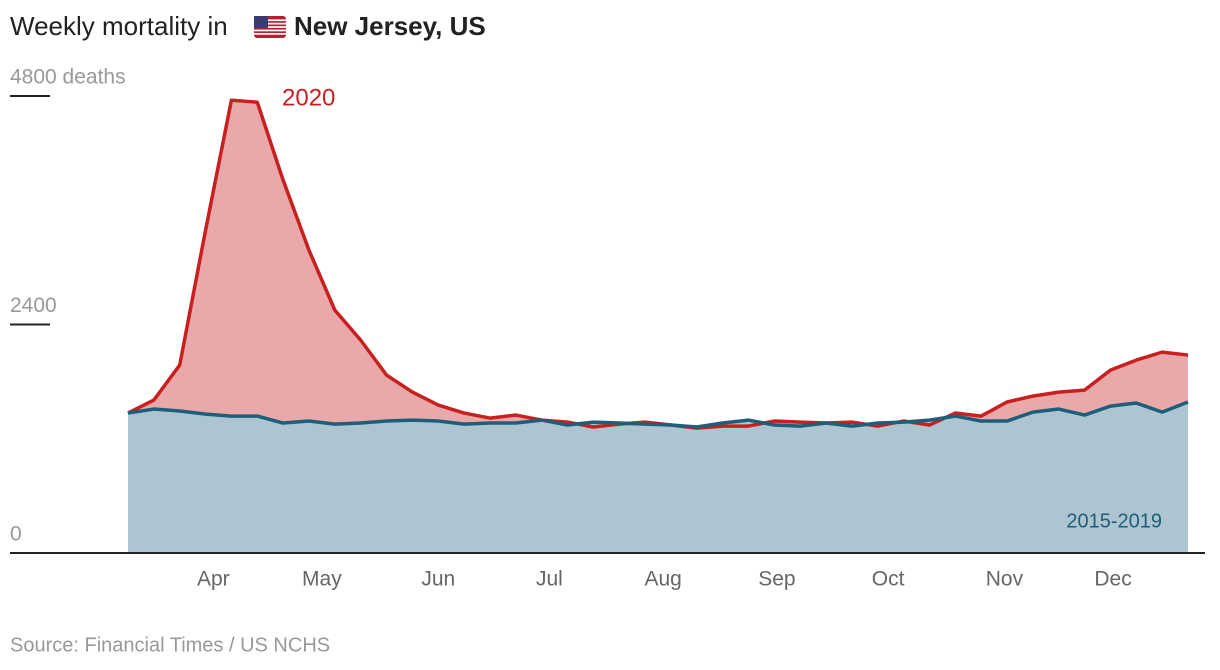 This screenshot has width=1220, height=670. Describe the element at coordinates (308, 97) in the screenshot. I see `series-label: 2020` at that location.